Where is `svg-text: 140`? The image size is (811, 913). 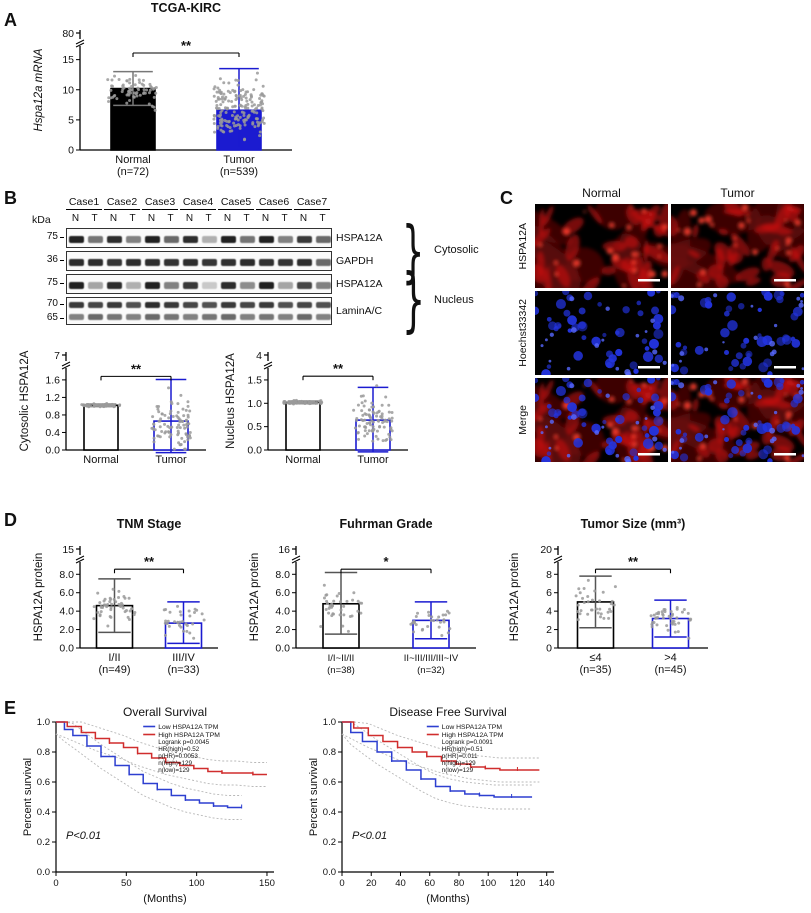 svg-text: 140 is located at coordinates (547, 883).